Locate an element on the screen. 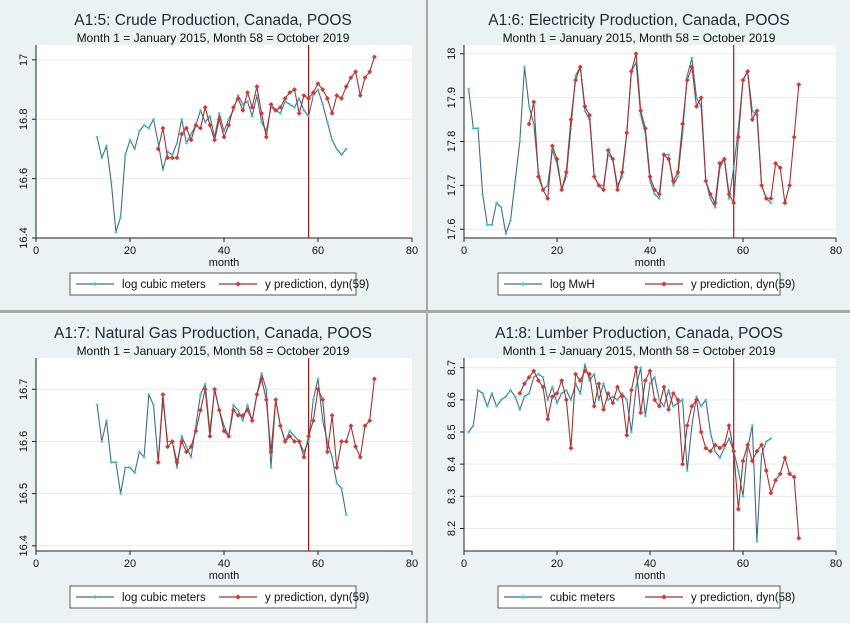 The height and width of the screenshot is (623, 850). x-tick-label: 40 is located at coordinates (224, 564).